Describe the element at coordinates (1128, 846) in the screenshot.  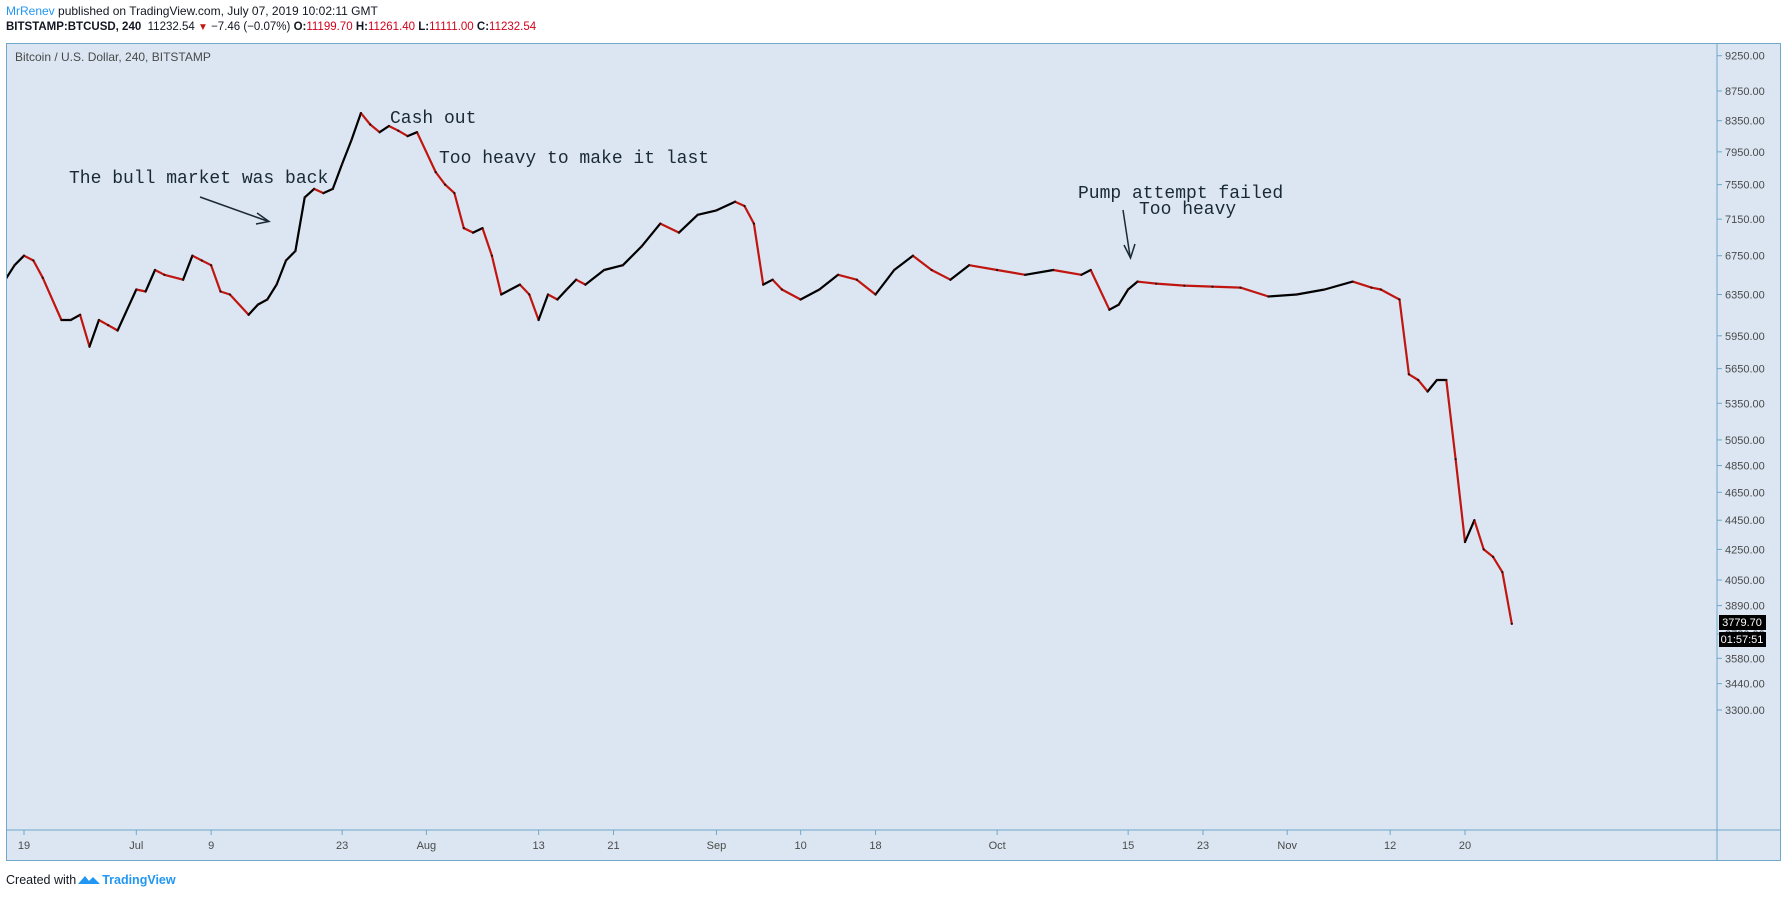
I see `x-tick-label: 15` at that location.